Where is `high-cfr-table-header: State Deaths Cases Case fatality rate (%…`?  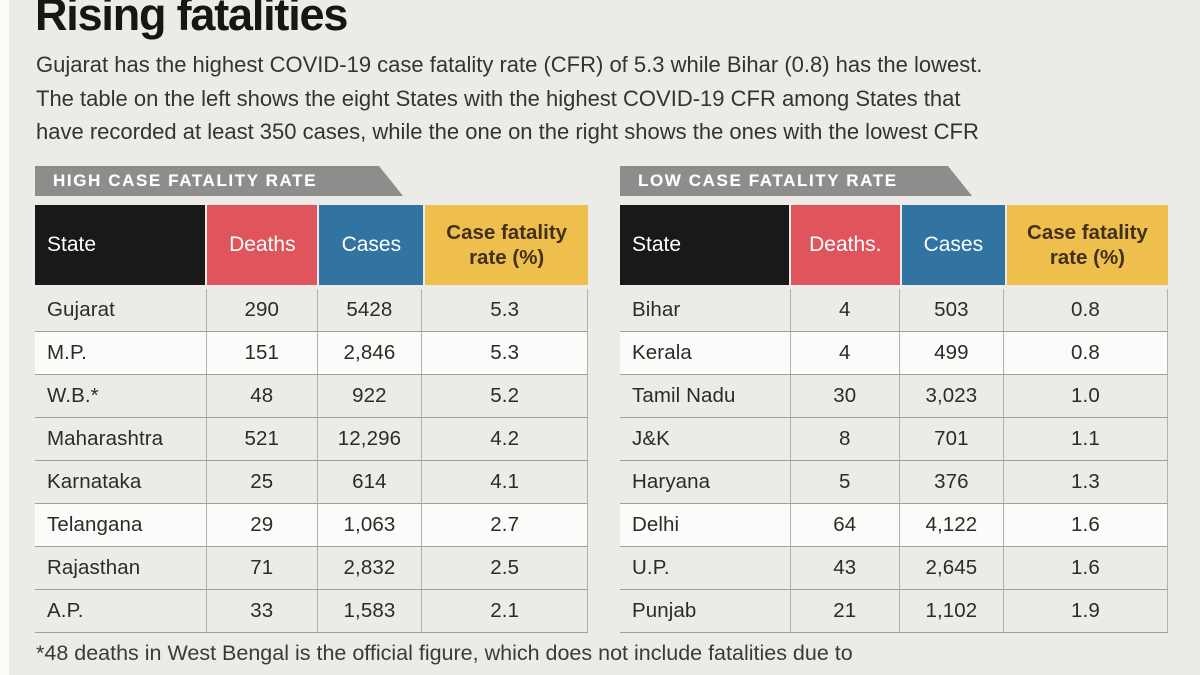
high-cfr-table-header: State Deaths Cases Case fatality rate (%… is located at coordinates (311, 245).